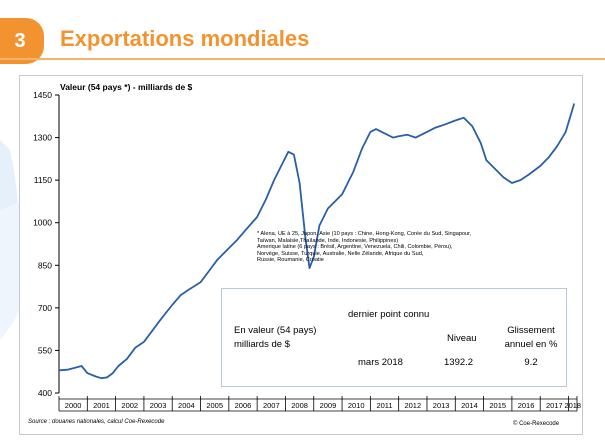 This screenshot has width=605, height=444. Describe the element at coordinates (526, 405) in the screenshot. I see `x-tick-label: 2016` at that location.